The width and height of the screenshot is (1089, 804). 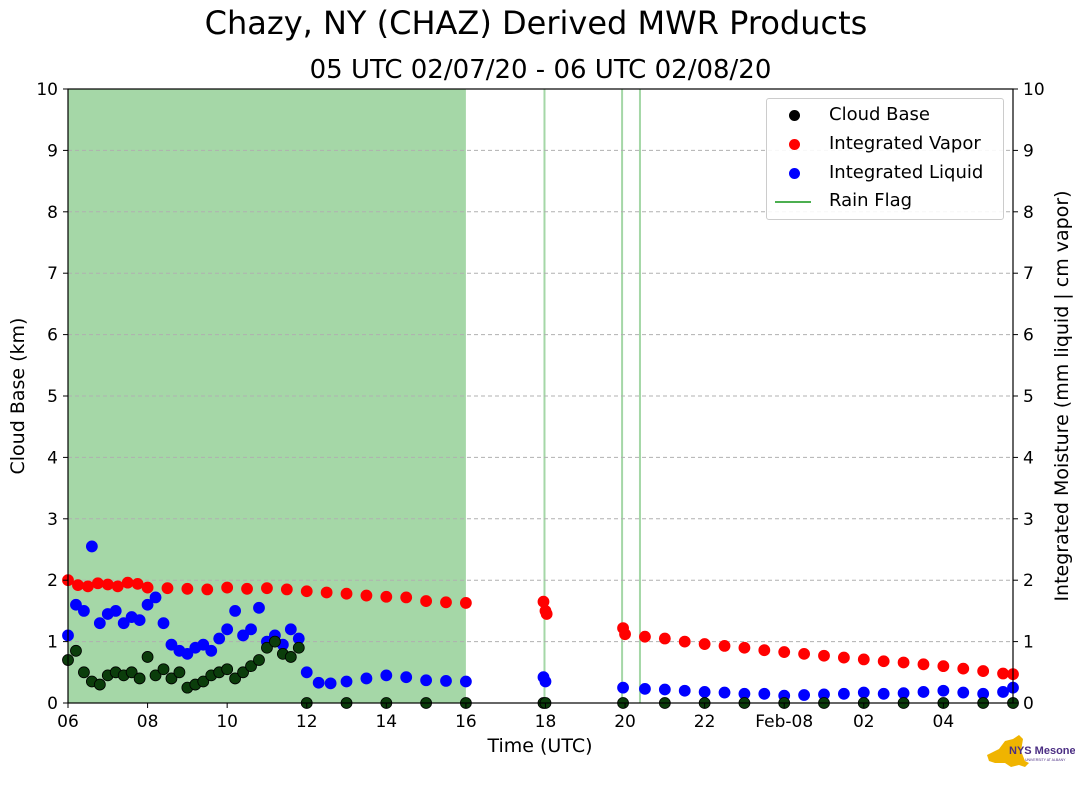 What do you see at coordinates (466, 722) in the screenshot?
I see `x-tick-label: 16` at bounding box center [466, 722].